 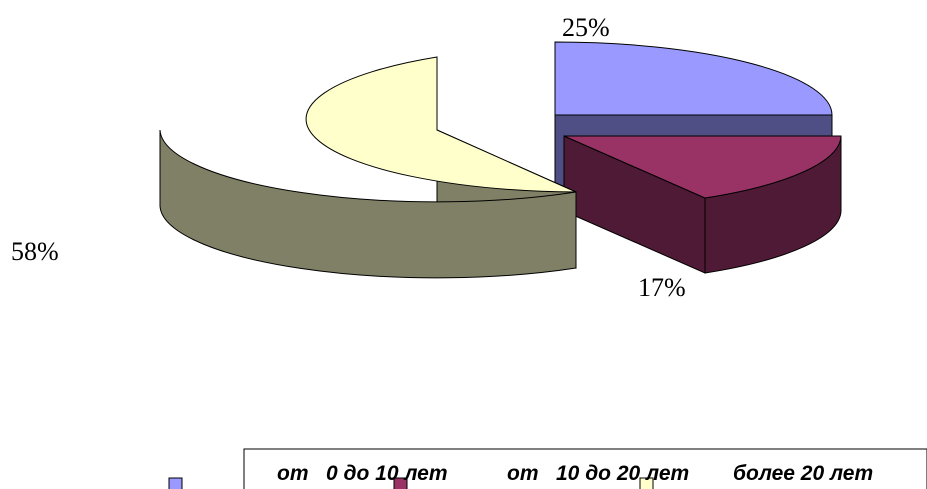 I want to click on legend-swatch-over-20-years, so click(x=646, y=483).